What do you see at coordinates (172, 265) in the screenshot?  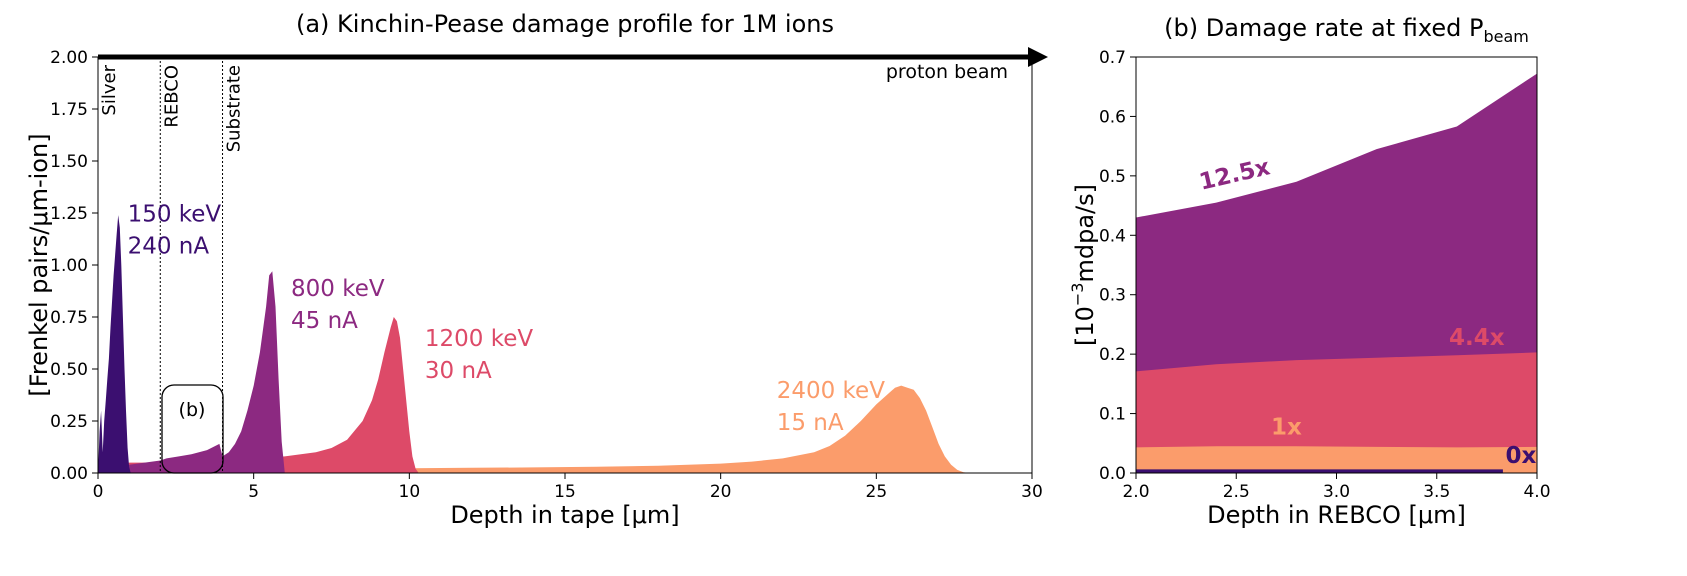 I see `chart-a-layer-markers: Silver REBCO Substrate` at bounding box center [172, 265].